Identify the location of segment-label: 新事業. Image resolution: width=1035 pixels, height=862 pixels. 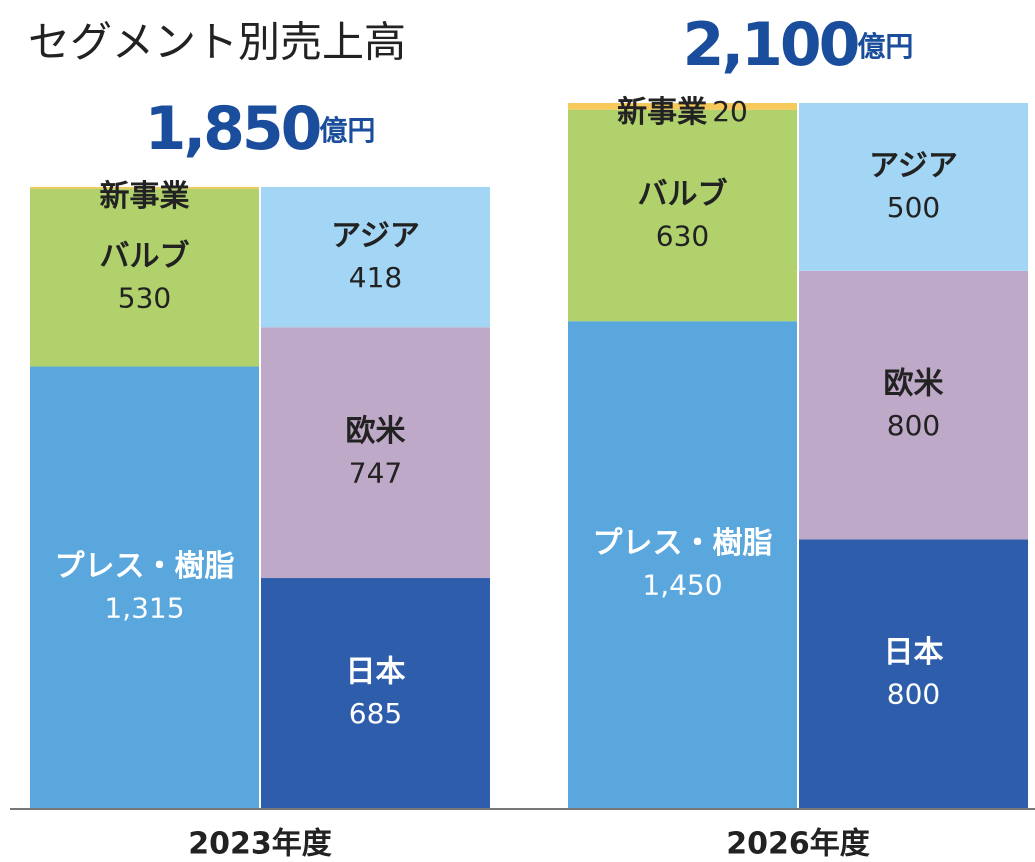
(145, 195).